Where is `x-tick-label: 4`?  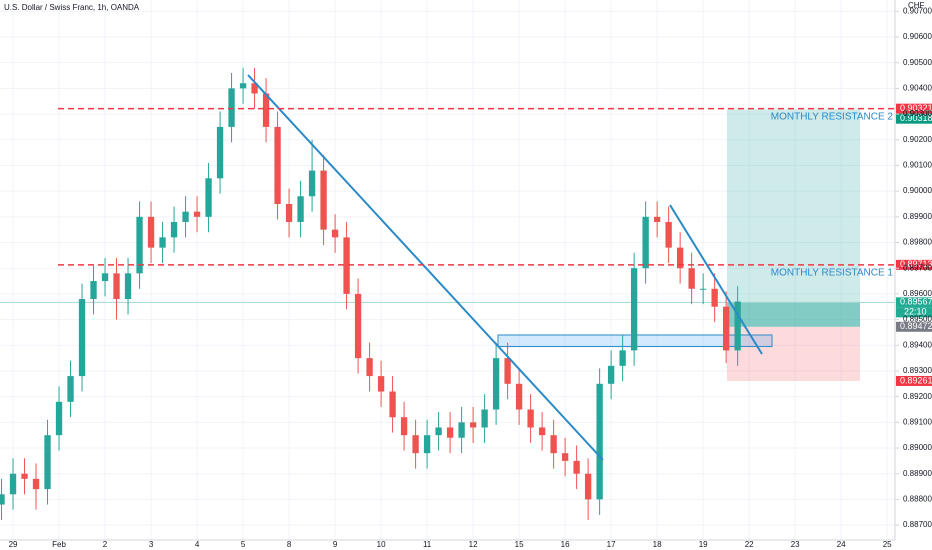
x-tick-label: 4 is located at coordinates (197, 544).